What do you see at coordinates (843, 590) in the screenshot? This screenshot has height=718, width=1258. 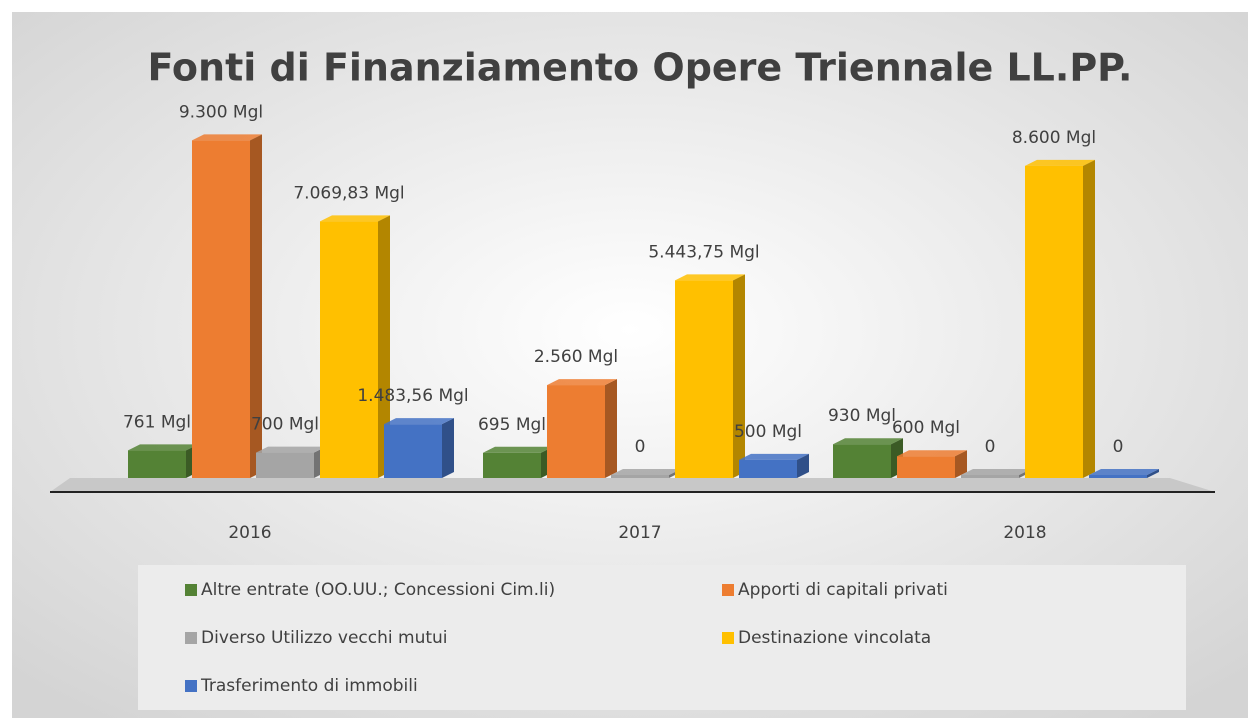 I see `legend-label: Apporti di capitali privati` at bounding box center [843, 590].